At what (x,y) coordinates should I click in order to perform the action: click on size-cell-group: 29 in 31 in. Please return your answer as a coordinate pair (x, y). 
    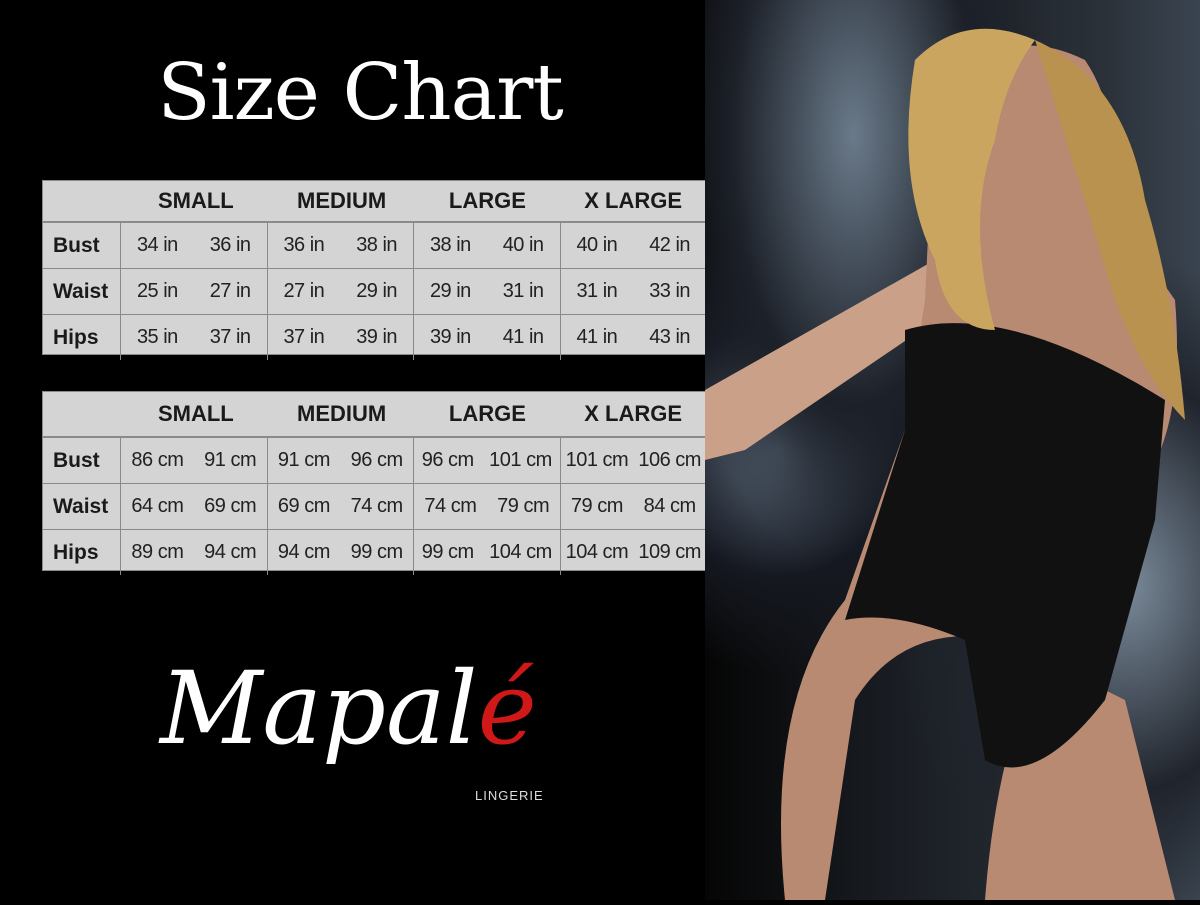
    Looking at the image, I should click on (487, 291).